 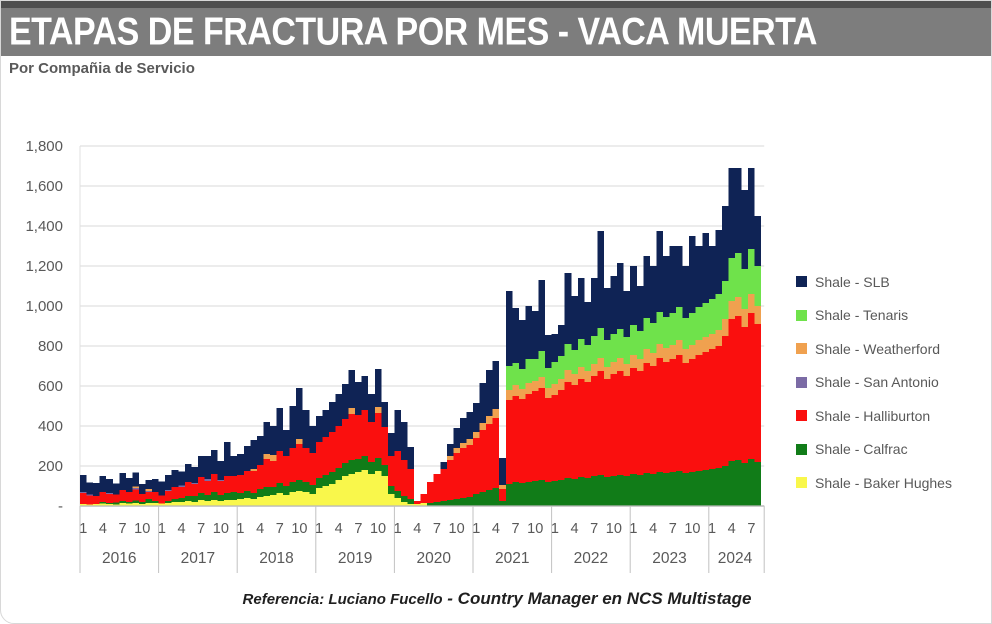 What do you see at coordinates (512, 558) in the screenshot?
I see `svg-text: 2021` at bounding box center [512, 558].